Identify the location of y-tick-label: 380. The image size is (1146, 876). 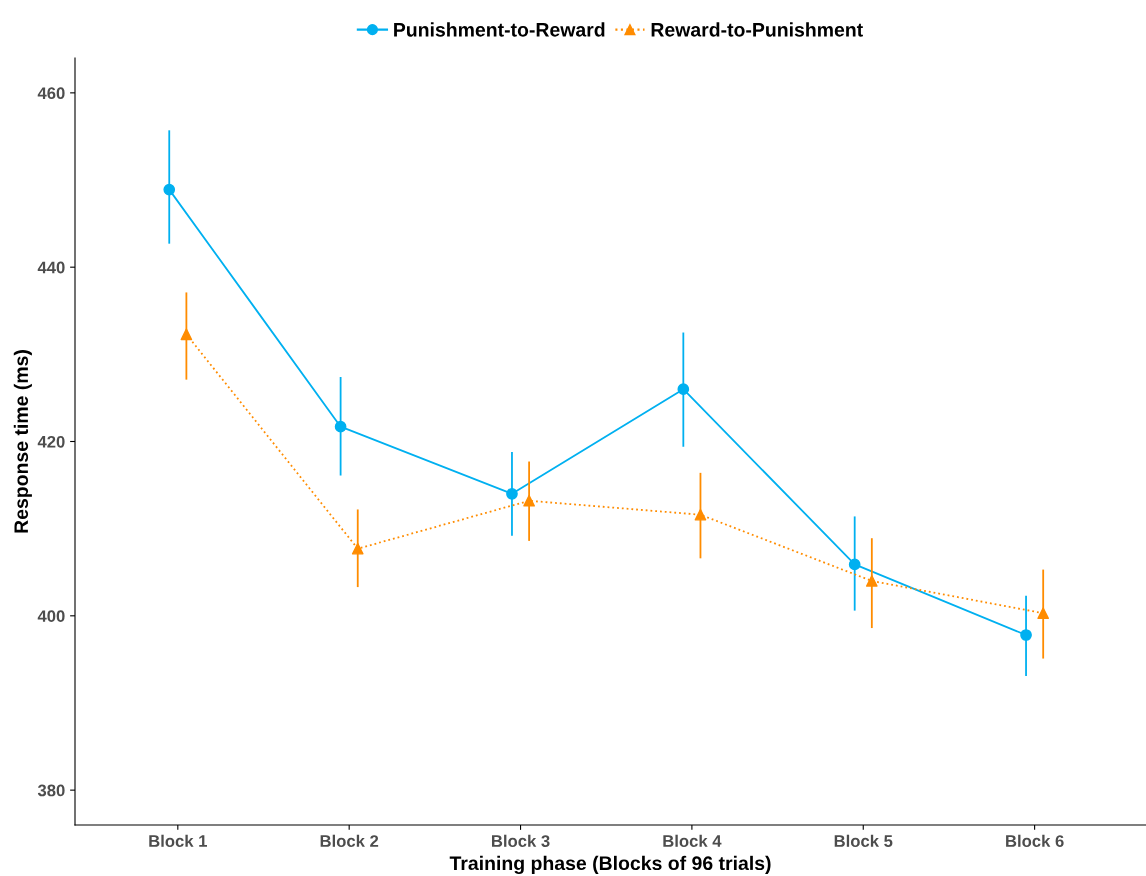
(51, 790).